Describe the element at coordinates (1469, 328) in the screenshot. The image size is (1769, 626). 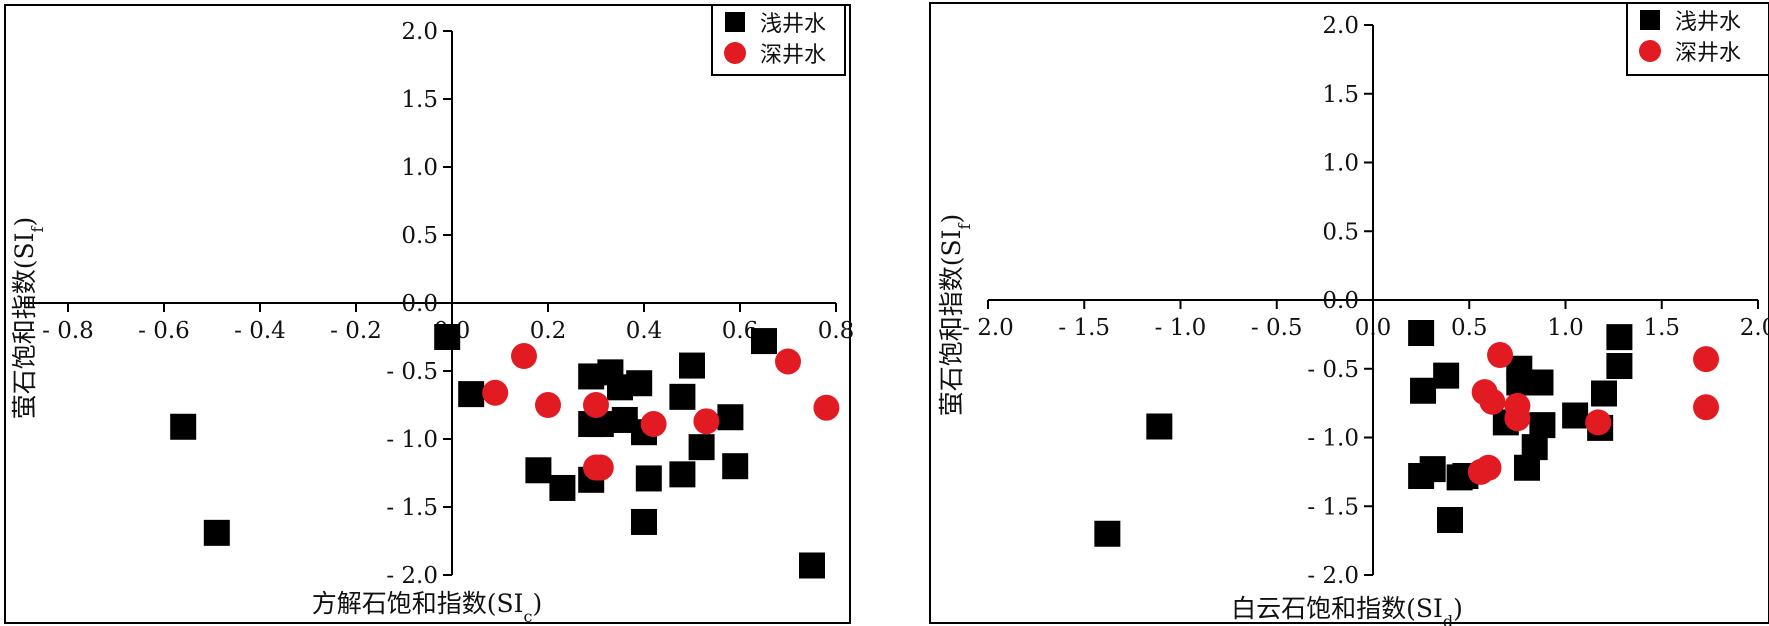
I see `x-tick-label: 0.5` at that location.